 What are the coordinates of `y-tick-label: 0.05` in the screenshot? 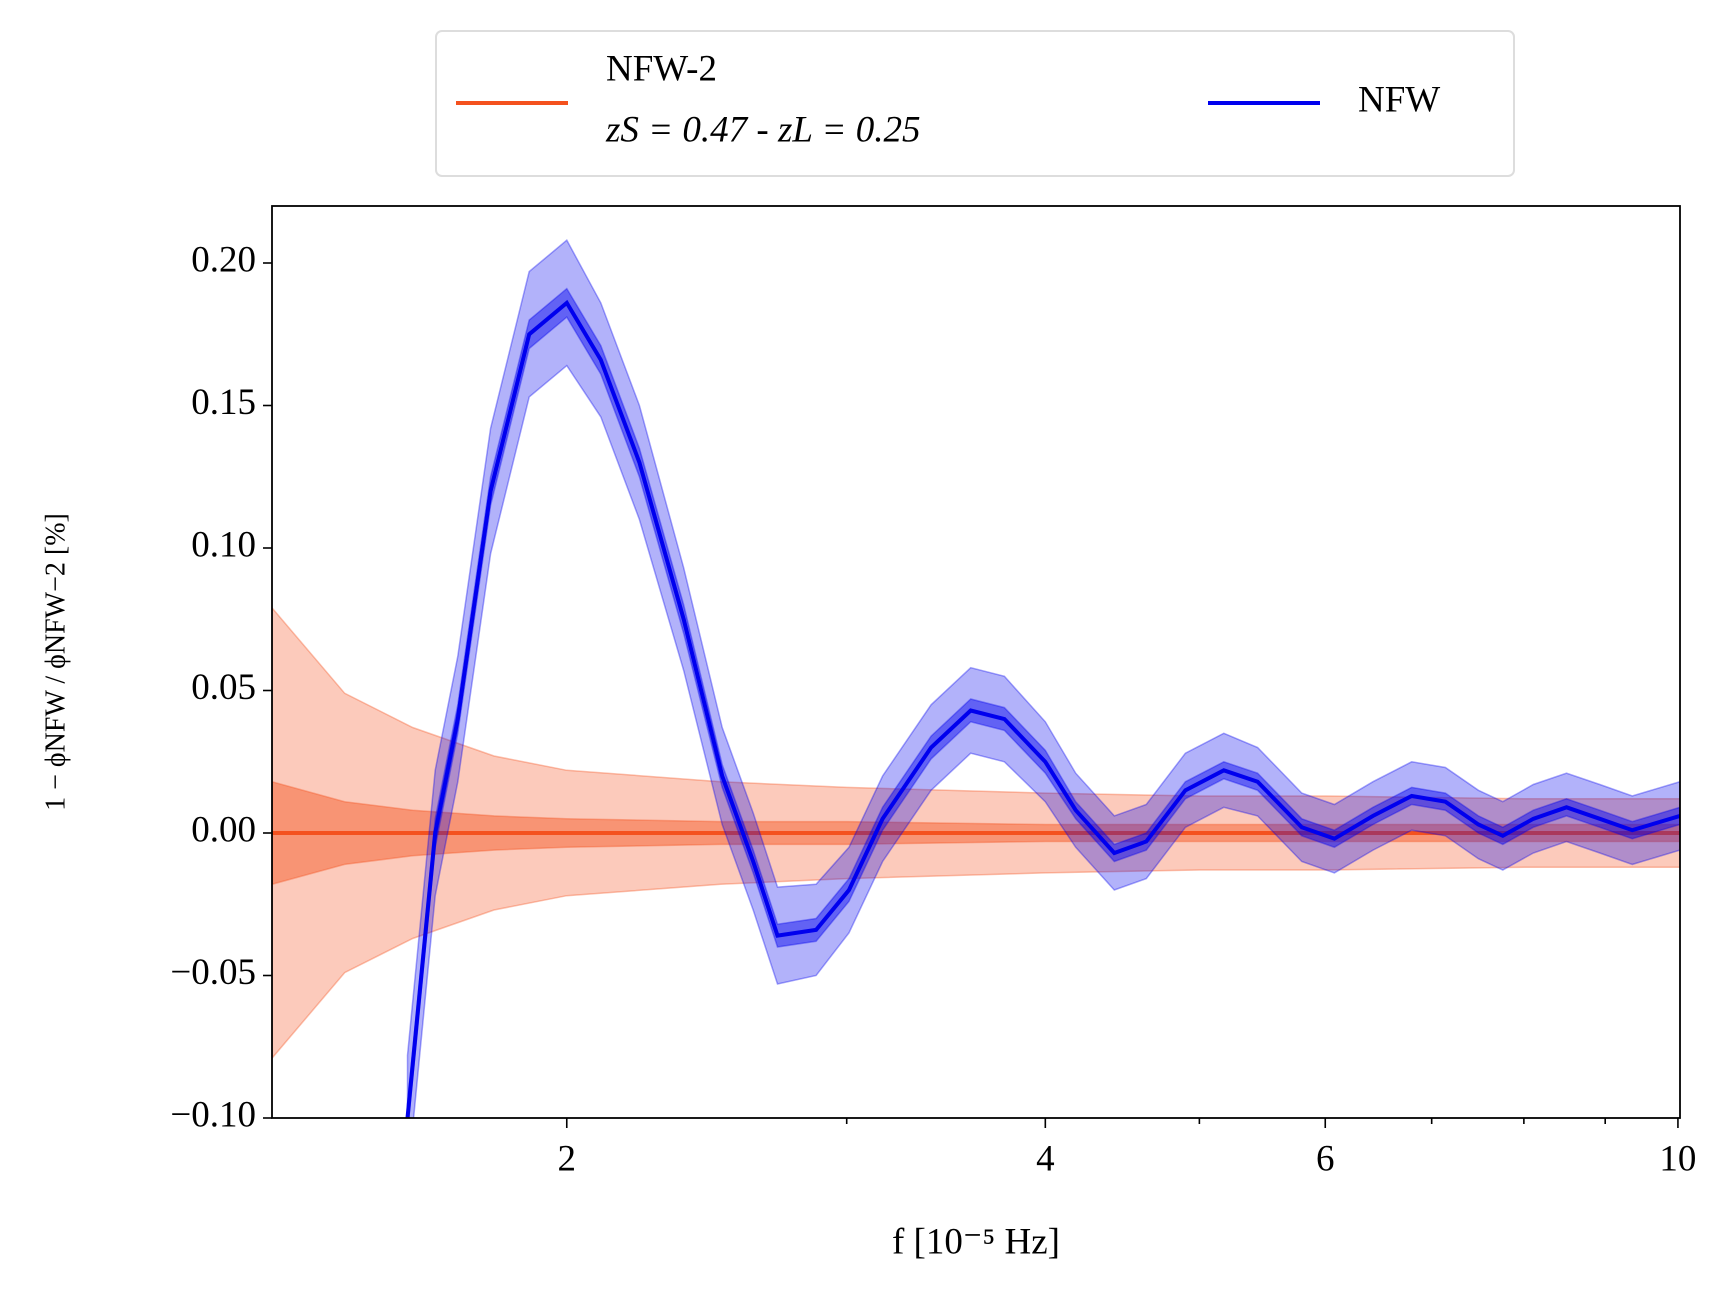 It's located at (223, 687).